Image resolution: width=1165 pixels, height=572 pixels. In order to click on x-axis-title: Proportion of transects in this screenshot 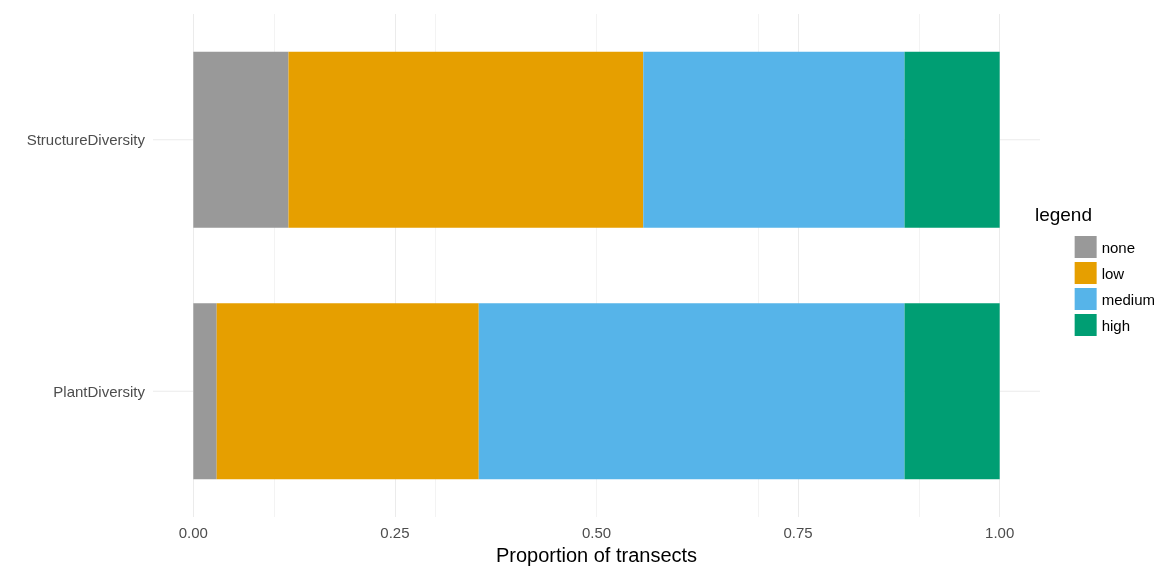, I will do `click(596, 555)`.